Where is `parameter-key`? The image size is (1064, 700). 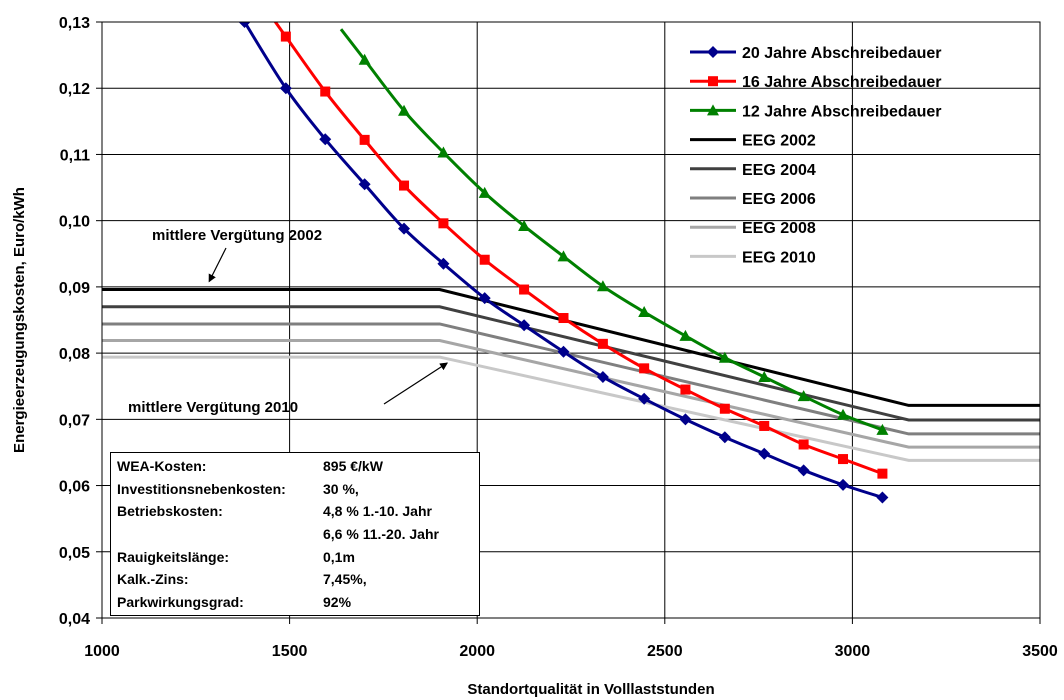 parameter-key is located at coordinates (220, 534).